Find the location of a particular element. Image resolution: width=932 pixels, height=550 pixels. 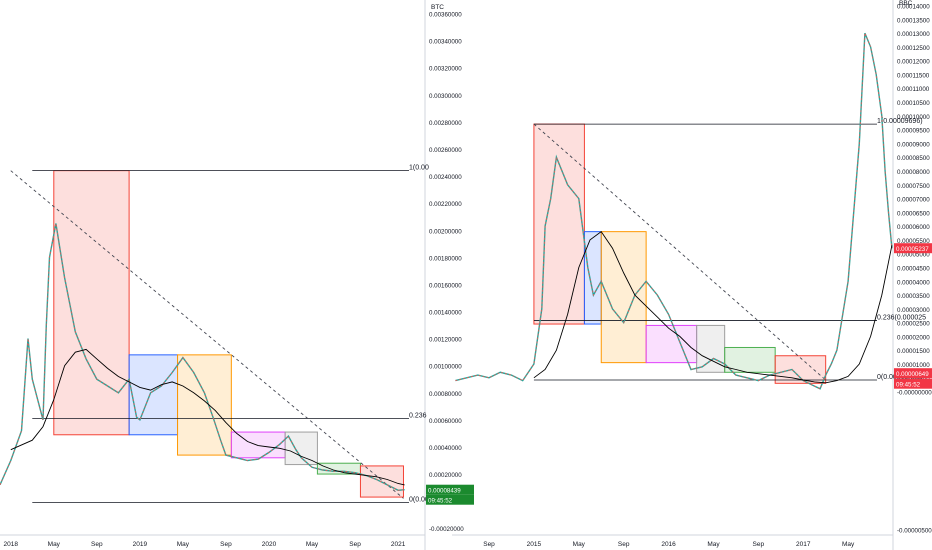

y-tick-label: 0.00220000 is located at coordinates (445, 204).